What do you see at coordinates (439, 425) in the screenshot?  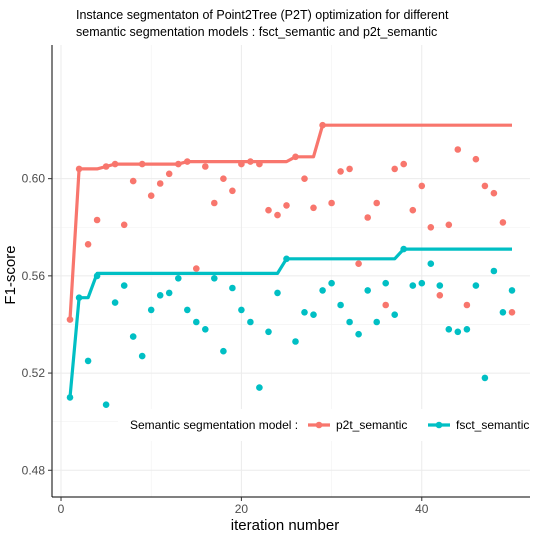 I see `legend-key-point-fsct` at bounding box center [439, 425].